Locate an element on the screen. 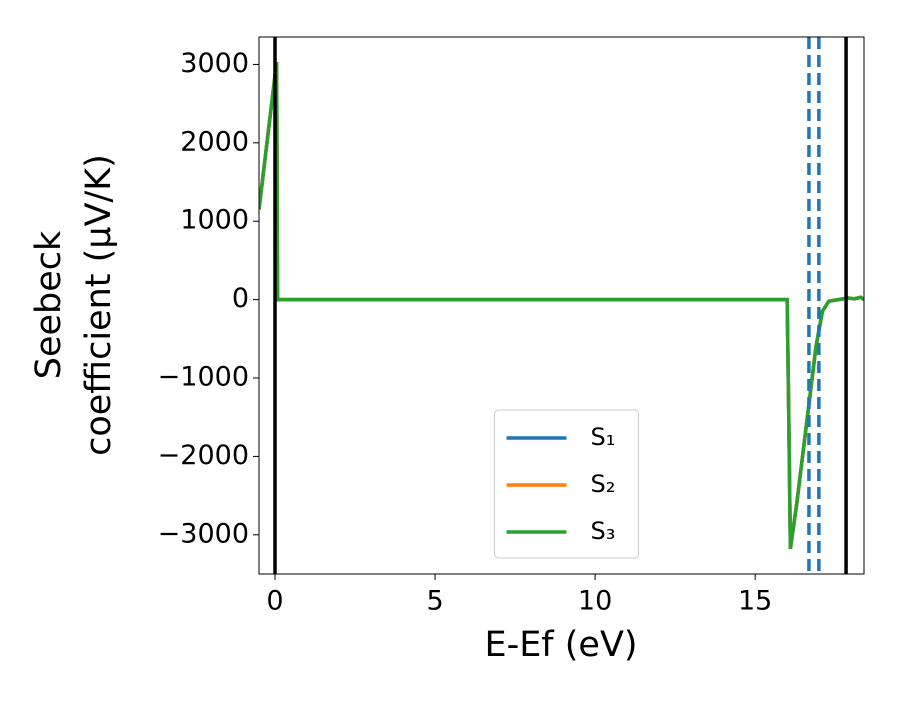 This screenshot has width=900, height=704. x-tick-label: 15 is located at coordinates (755, 601).